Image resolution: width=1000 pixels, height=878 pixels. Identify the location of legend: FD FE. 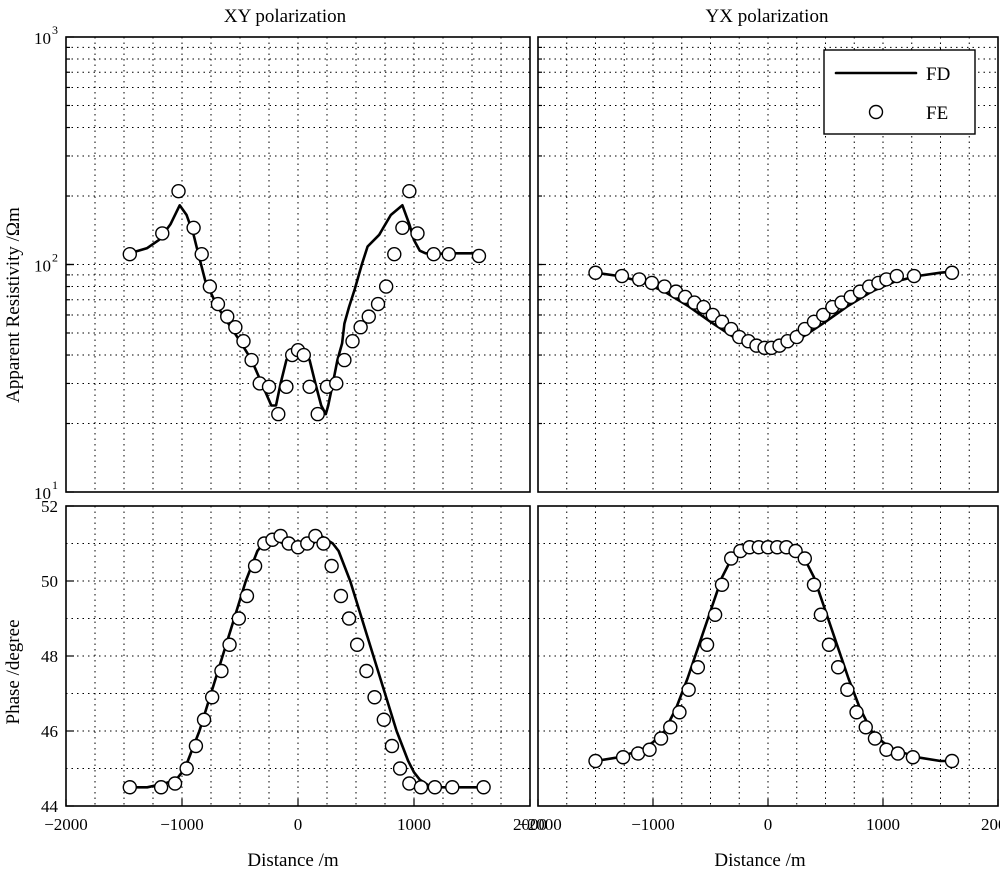
(899, 92).